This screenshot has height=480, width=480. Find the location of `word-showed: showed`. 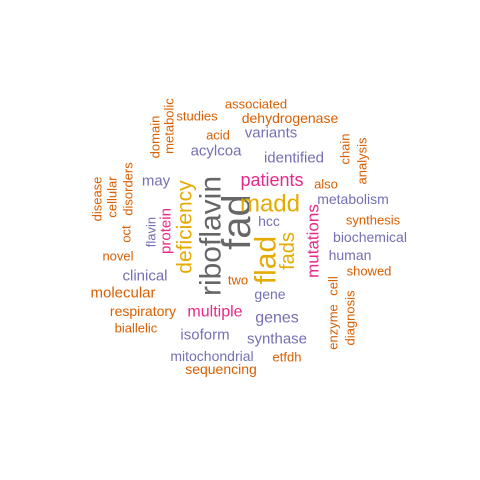

word-showed: showed is located at coordinates (369, 271).